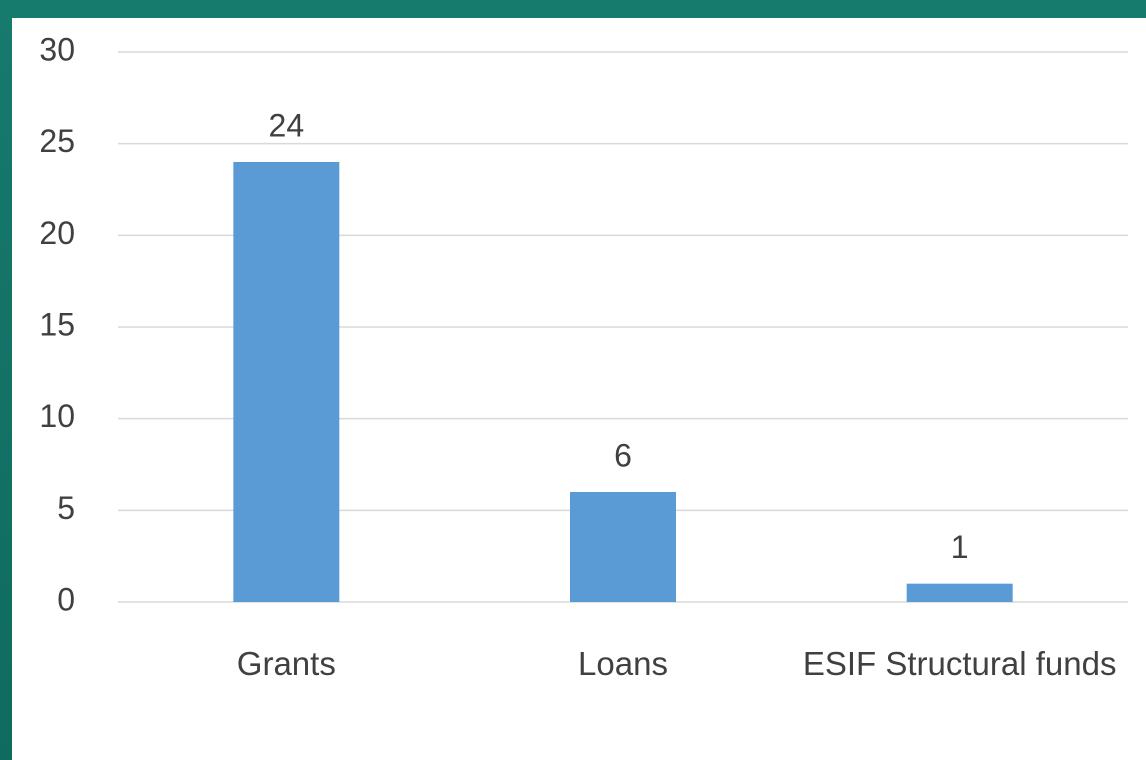 The image size is (1146, 760). Describe the element at coordinates (959, 663) in the screenshot. I see `x-tick-label: ESIF Structural funds` at that location.